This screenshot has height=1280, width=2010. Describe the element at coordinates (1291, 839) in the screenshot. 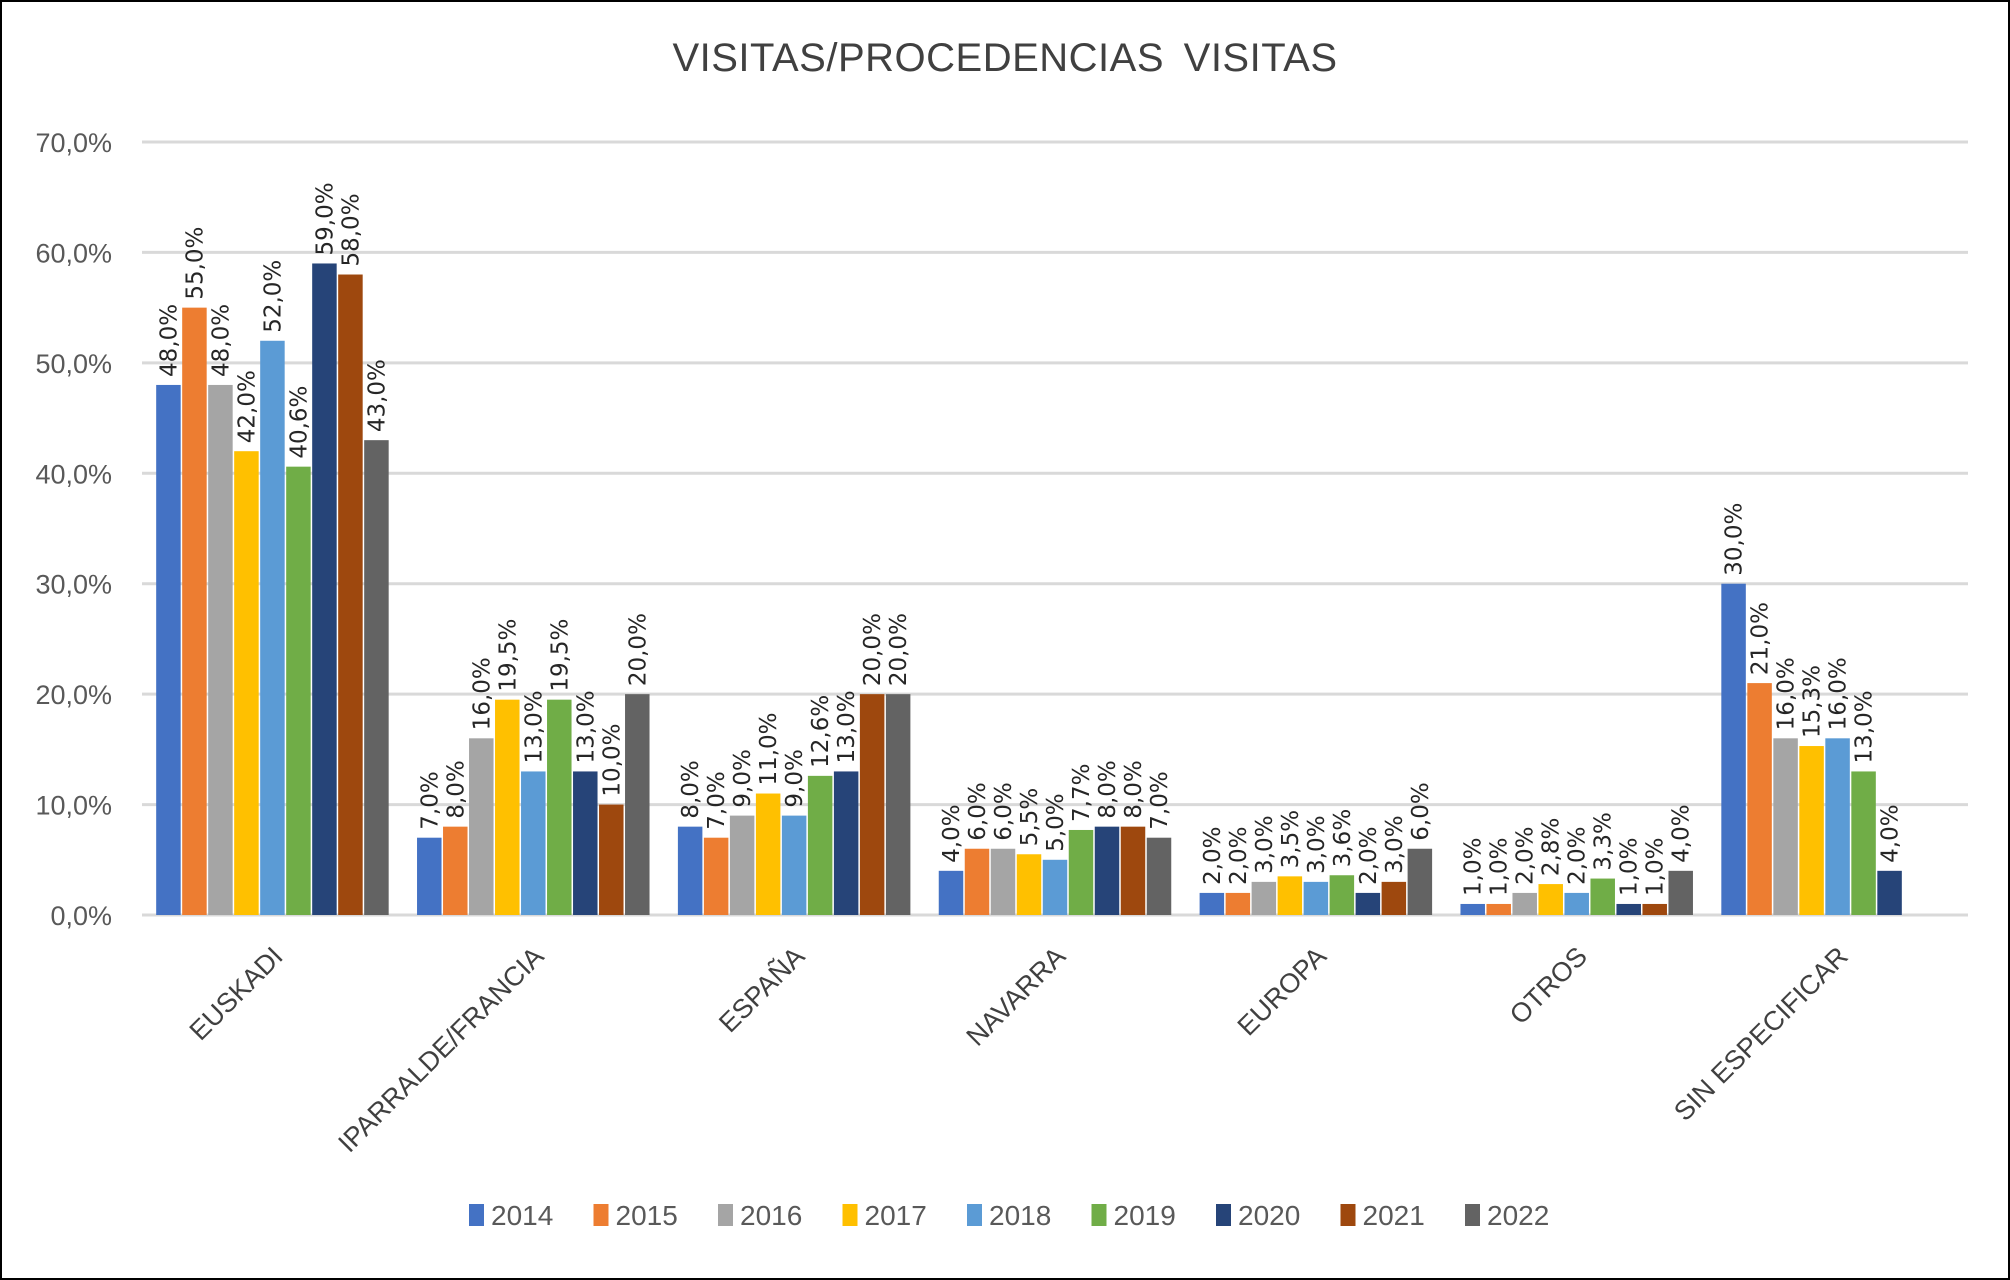

I see `data-label: 3,5%` at that location.